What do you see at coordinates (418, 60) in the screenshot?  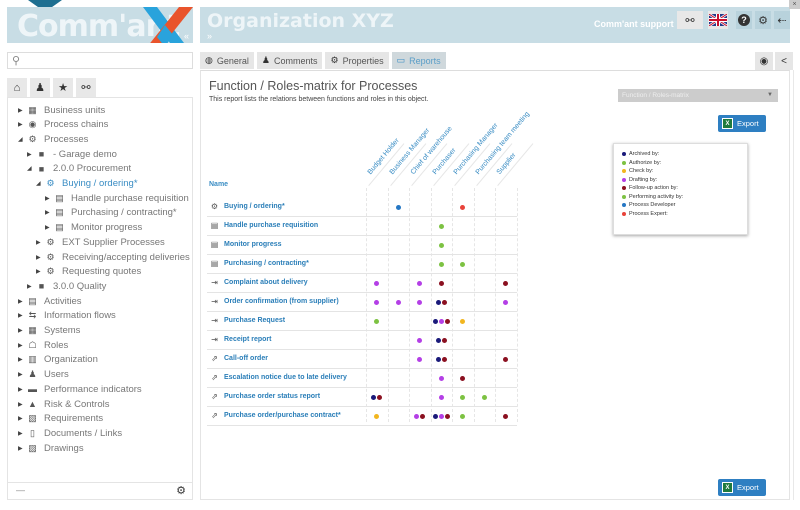 I see `tab-reports: ▭ Reports` at bounding box center [418, 60].